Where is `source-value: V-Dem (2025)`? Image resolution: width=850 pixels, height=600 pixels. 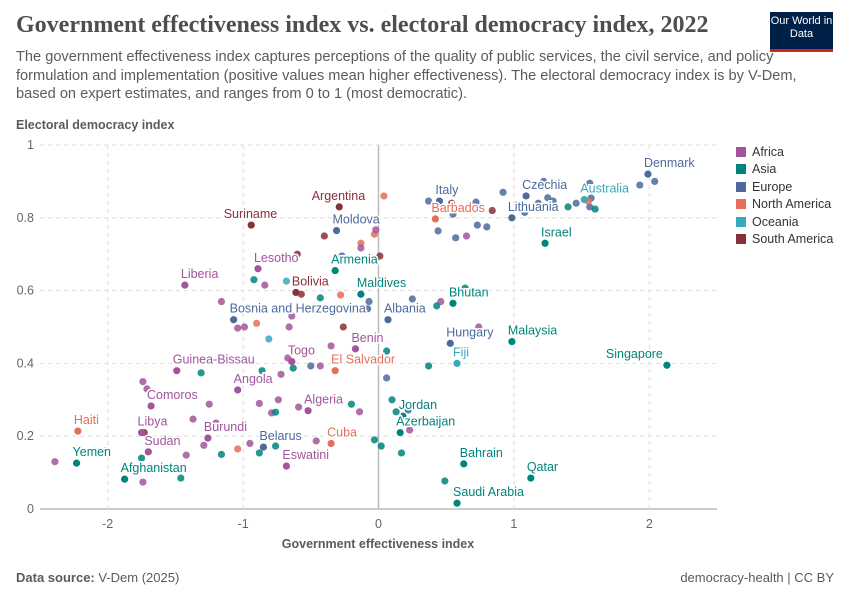 source-value: V-Dem (2025) is located at coordinates (139, 577).